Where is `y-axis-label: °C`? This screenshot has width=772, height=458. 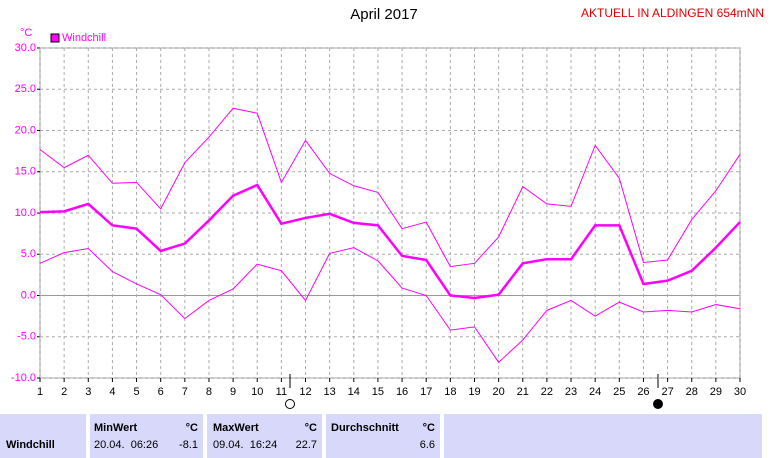 y-axis-label: °C is located at coordinates (26, 33).